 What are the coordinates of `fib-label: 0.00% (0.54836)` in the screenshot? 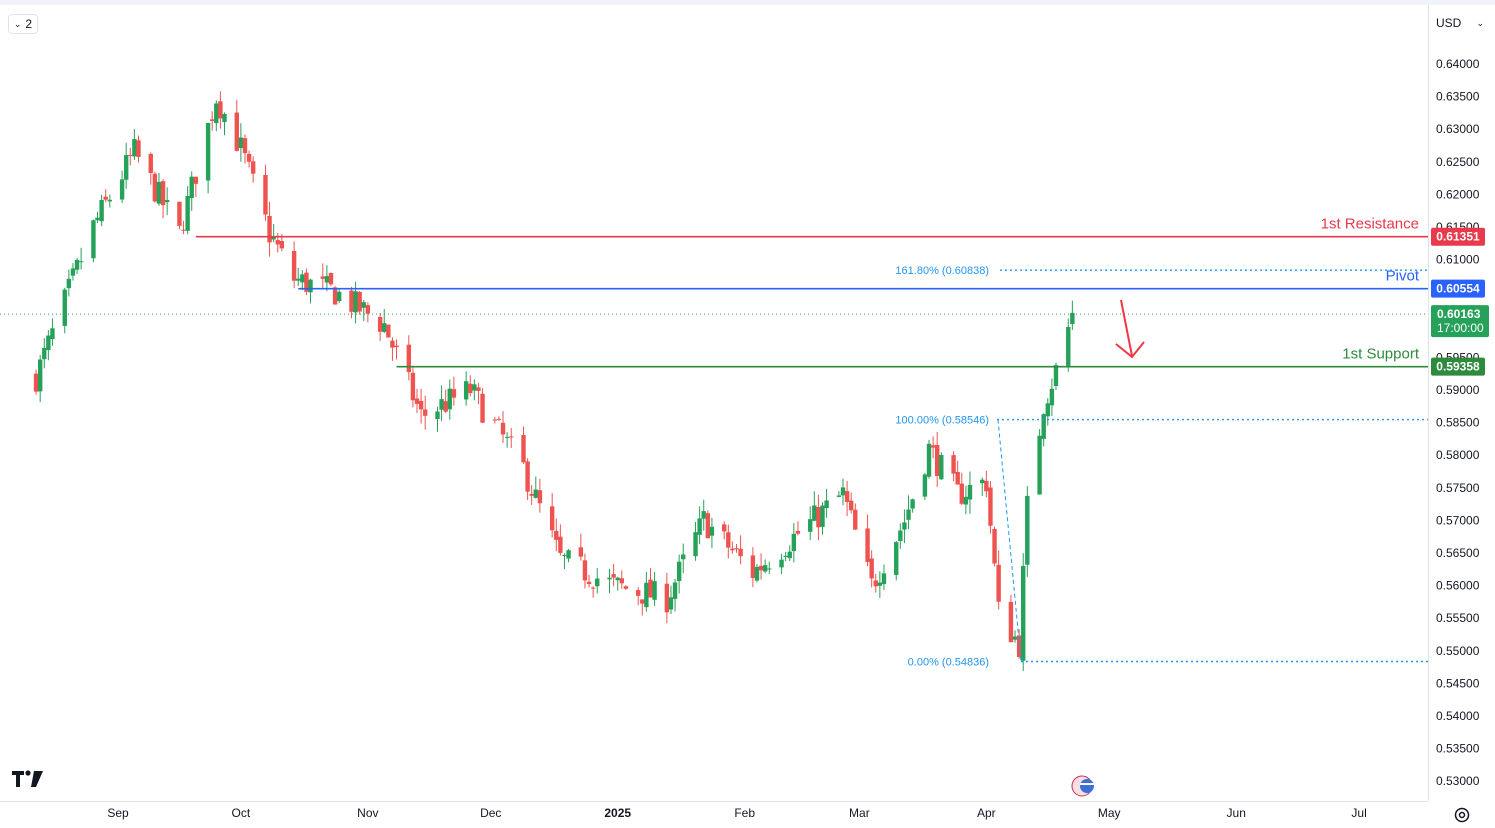 It's located at (948, 662).